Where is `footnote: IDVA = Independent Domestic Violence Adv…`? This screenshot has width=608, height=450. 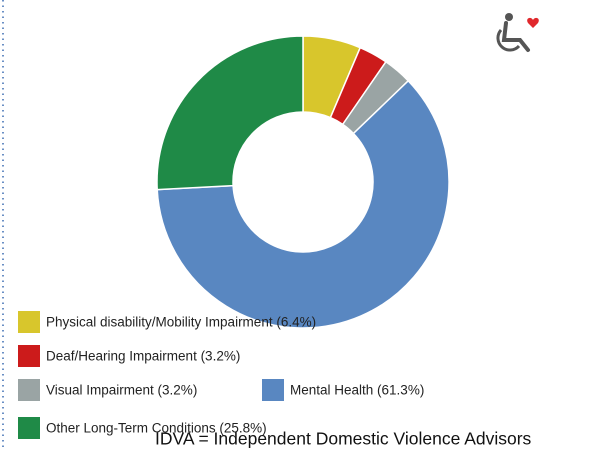 footnote: IDVA = Independent Domestic Violence Adv… is located at coordinates (343, 439).